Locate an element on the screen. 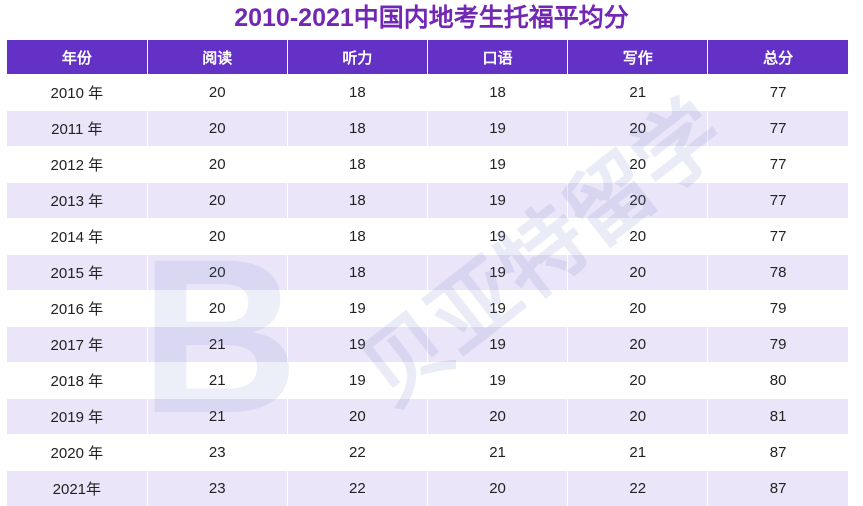 The width and height of the screenshot is (863, 506). year-cell: 2016 年 is located at coordinates (77, 309).